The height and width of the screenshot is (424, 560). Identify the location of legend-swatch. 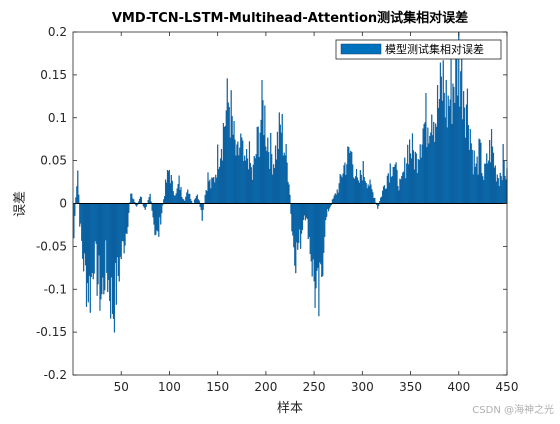
(361, 49).